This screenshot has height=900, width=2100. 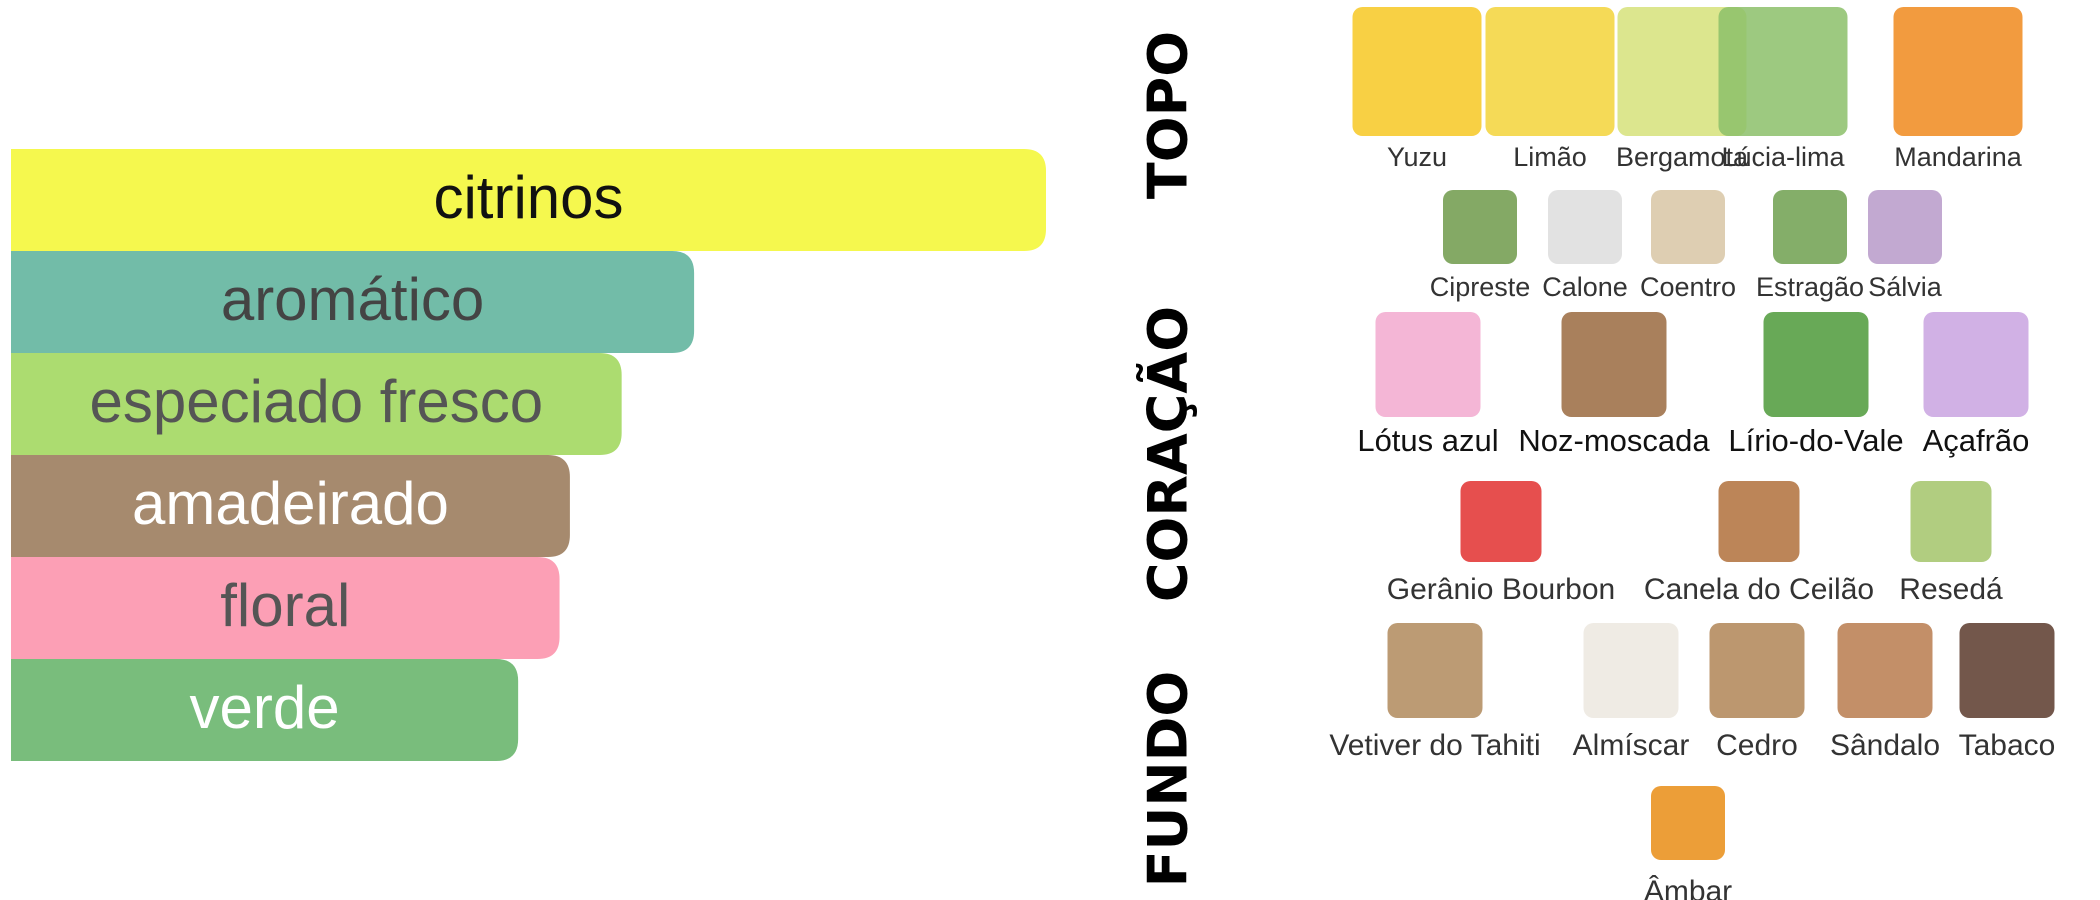 I want to click on note-name: Calone, so click(x=1585, y=287).